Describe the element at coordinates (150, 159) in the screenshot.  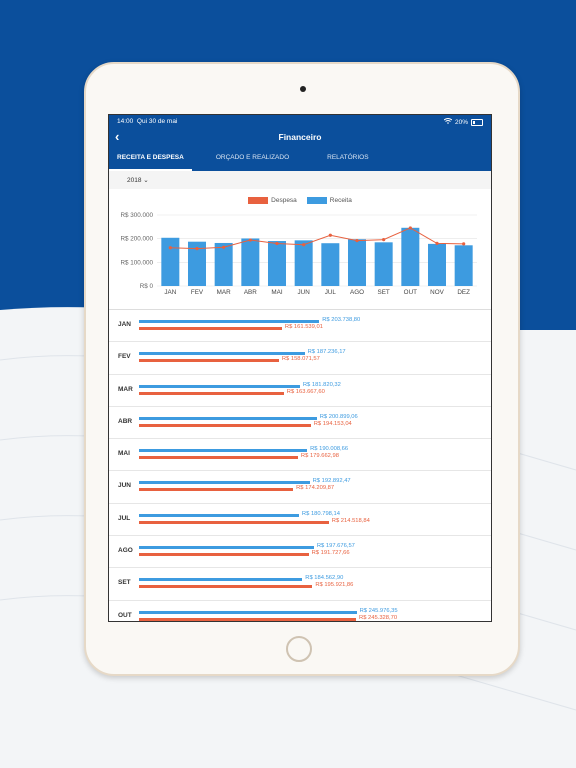
I see `tab-receita-despesa: RECEITA E DESPESA` at that location.